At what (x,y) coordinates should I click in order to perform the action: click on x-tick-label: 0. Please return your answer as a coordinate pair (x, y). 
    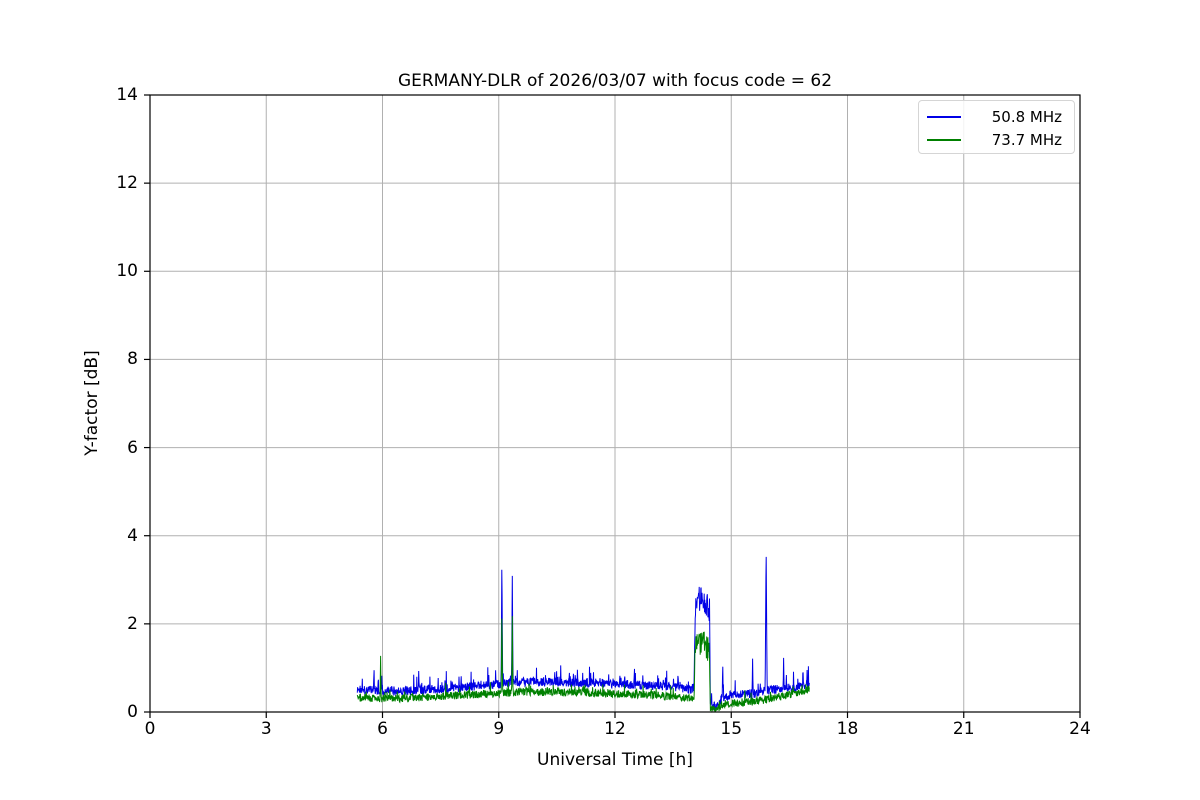
    Looking at the image, I should click on (150, 729).